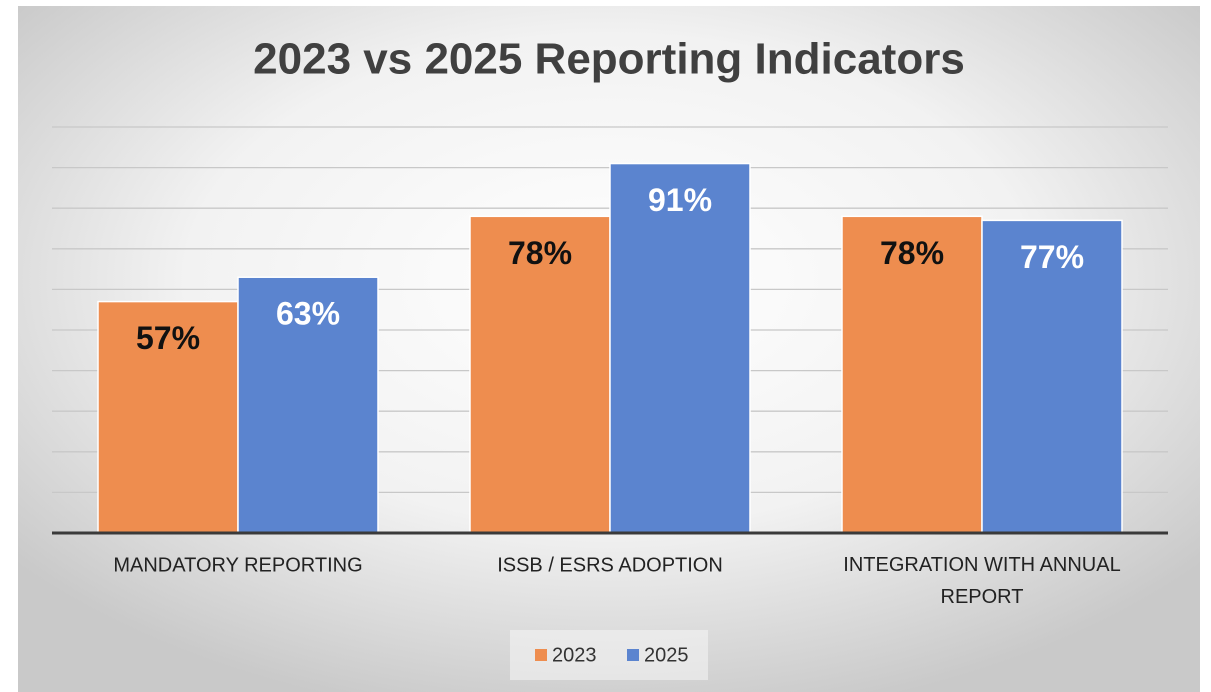 The width and height of the screenshot is (1211, 692). Describe the element at coordinates (168, 338) in the screenshot. I see `data-label: 57%` at that location.